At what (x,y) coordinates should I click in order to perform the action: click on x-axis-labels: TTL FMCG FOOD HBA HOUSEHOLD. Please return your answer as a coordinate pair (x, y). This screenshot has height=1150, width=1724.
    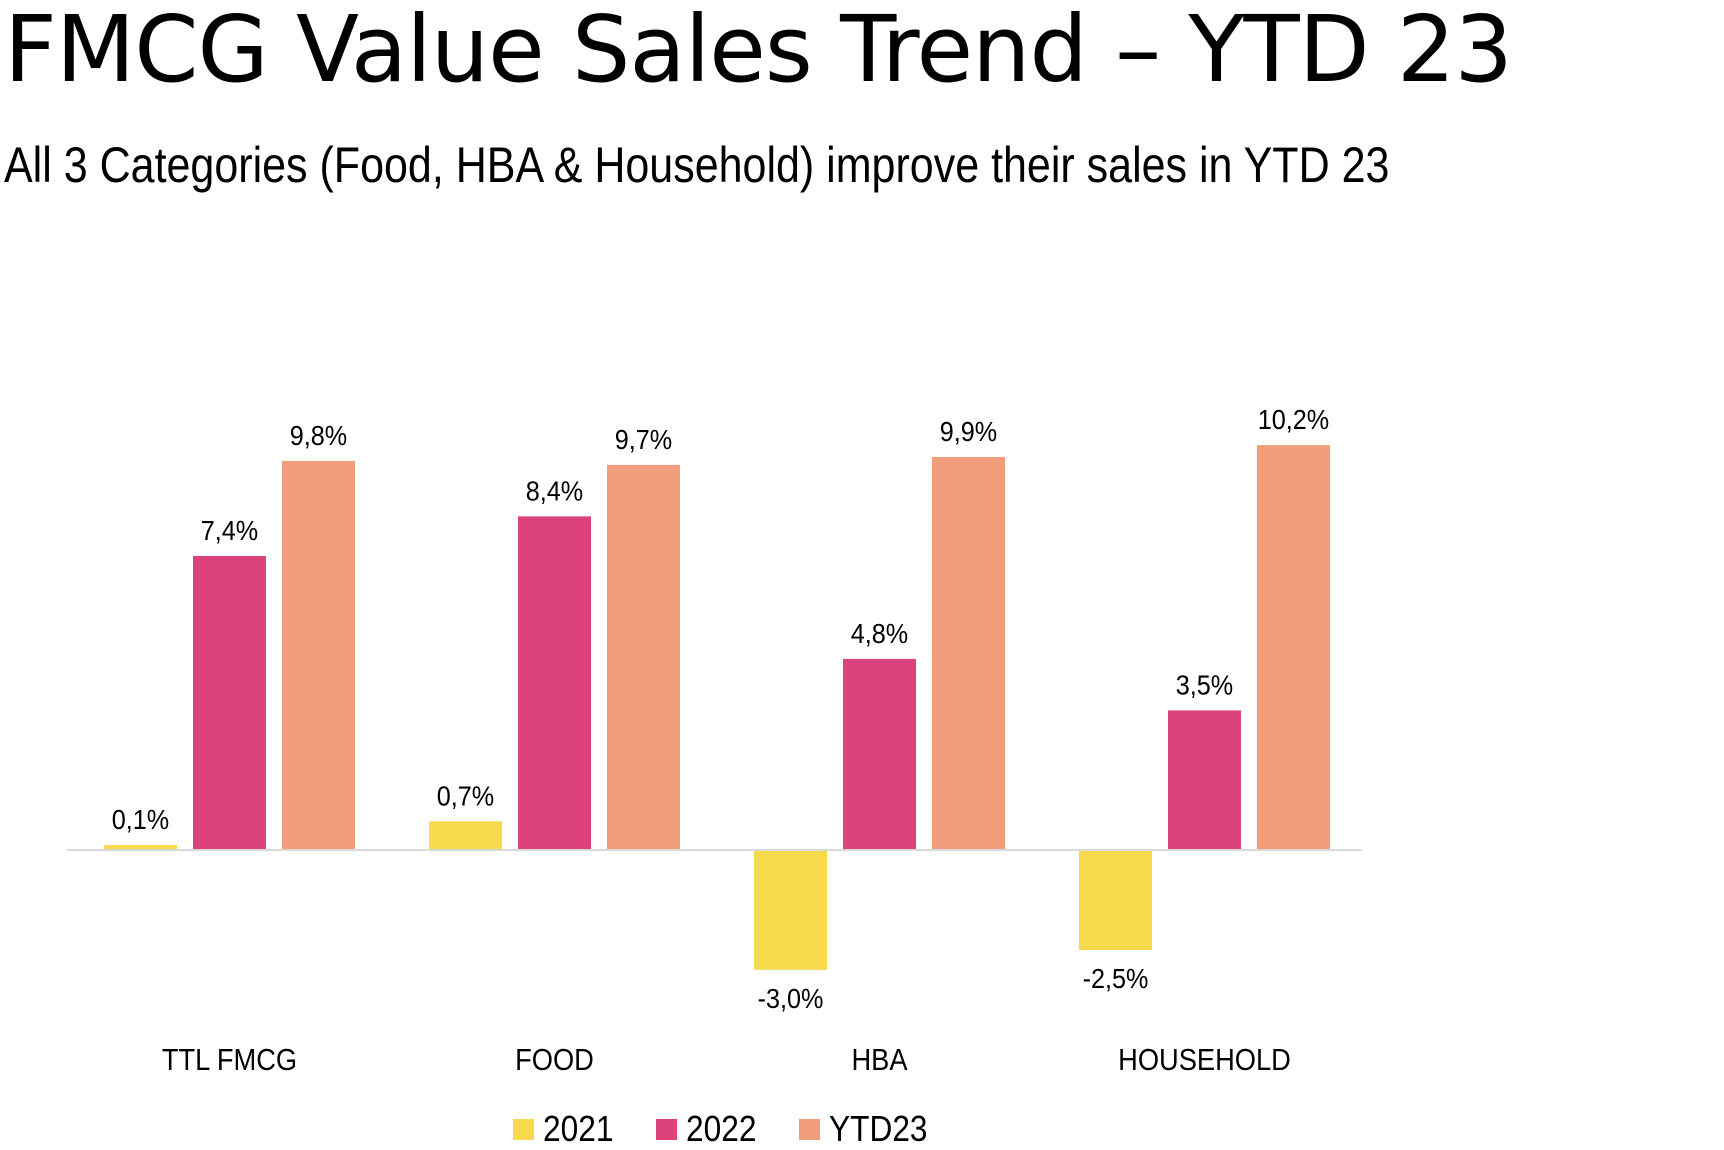
    Looking at the image, I should click on (726, 1060).